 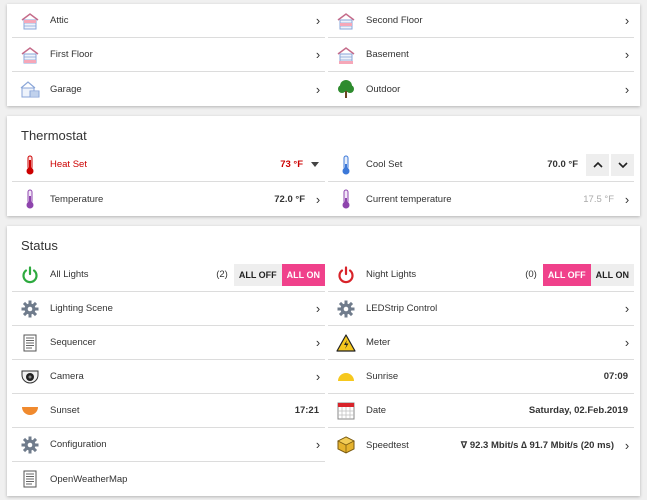 I want to click on camera-icon, so click(x=30, y=377).